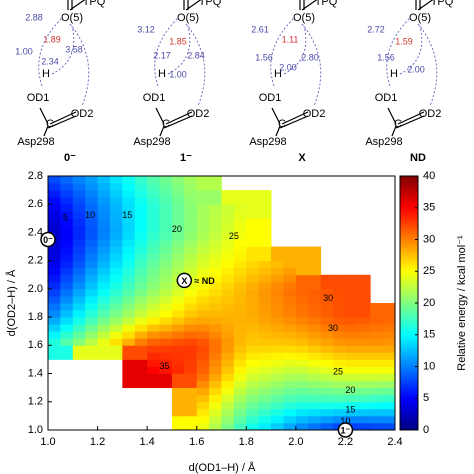  I want to click on colorbar-tick-label: 10, so click(429, 366).